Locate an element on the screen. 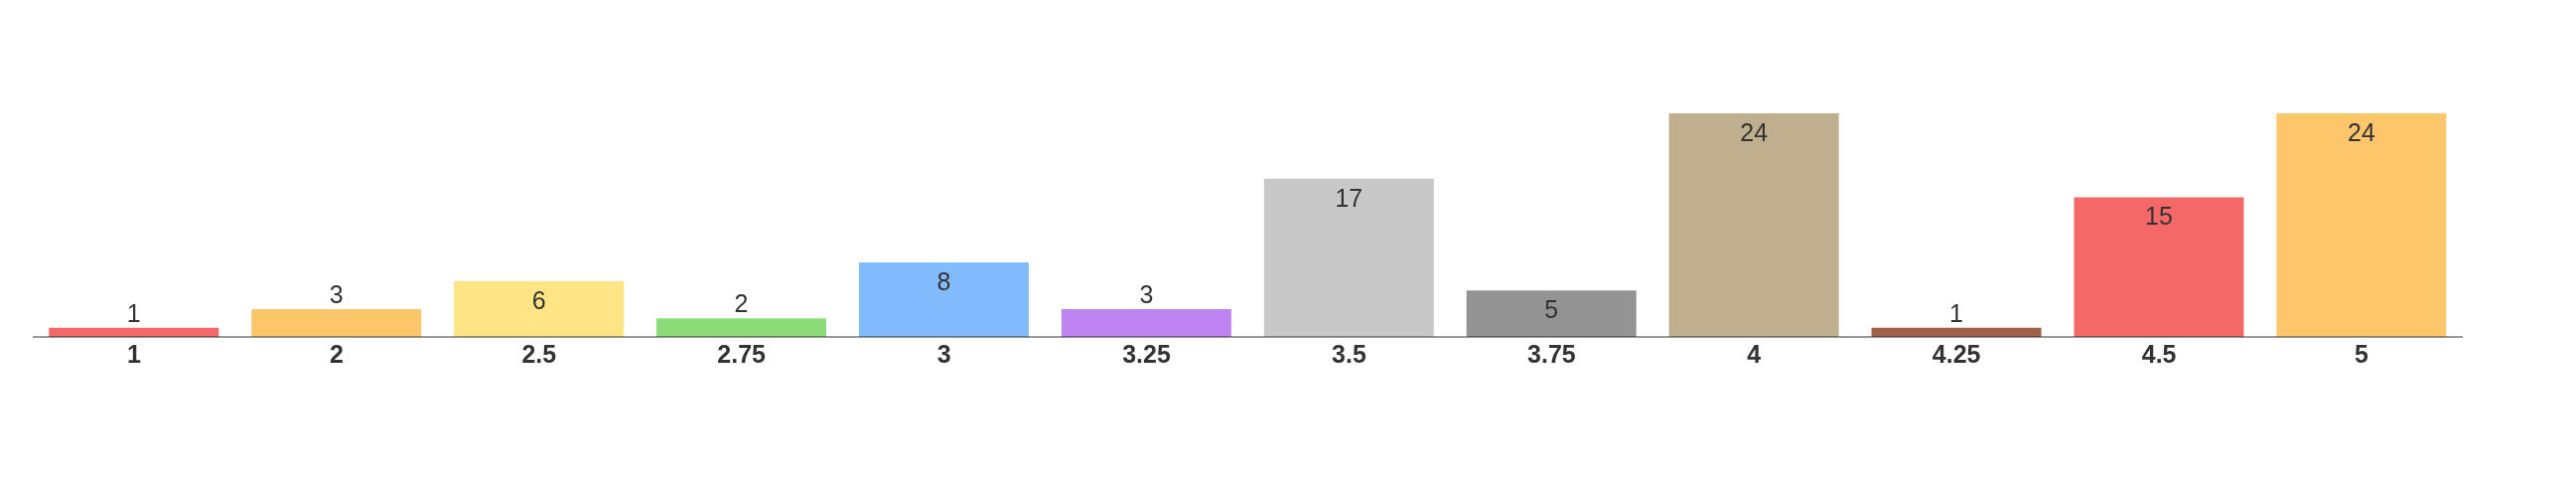 The width and height of the screenshot is (2576, 495). x-tick-label: 1 is located at coordinates (134, 354).